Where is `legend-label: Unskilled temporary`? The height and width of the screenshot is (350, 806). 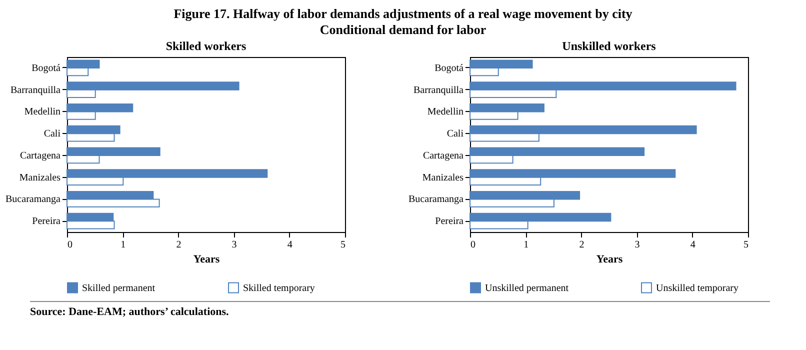
legend-label: Unskilled temporary is located at coordinates (697, 288).